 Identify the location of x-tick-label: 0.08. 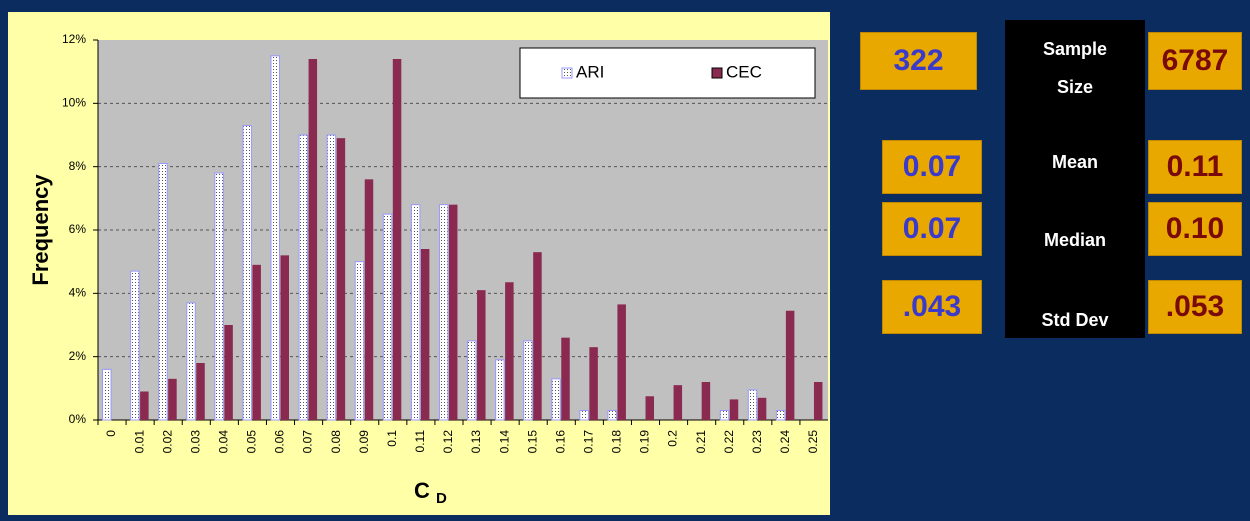
(336, 442).